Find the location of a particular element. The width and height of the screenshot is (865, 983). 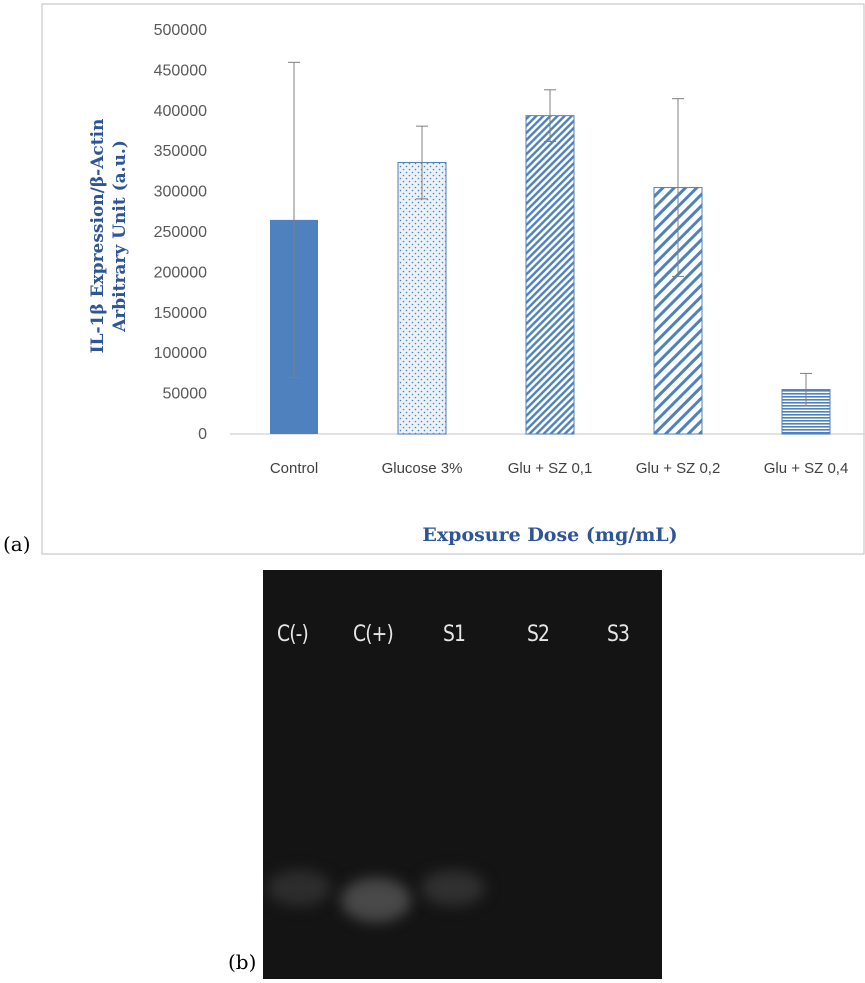

y-tick-label: 300000 is located at coordinates (180, 192).